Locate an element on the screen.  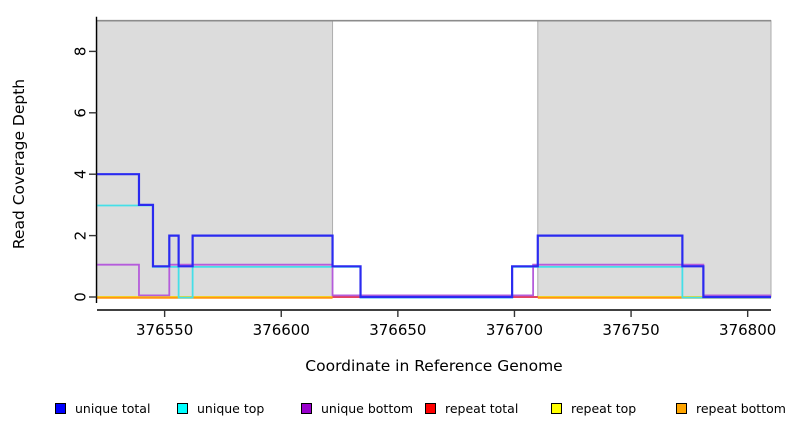
legend-label: repeat bottom is located at coordinates (741, 408).